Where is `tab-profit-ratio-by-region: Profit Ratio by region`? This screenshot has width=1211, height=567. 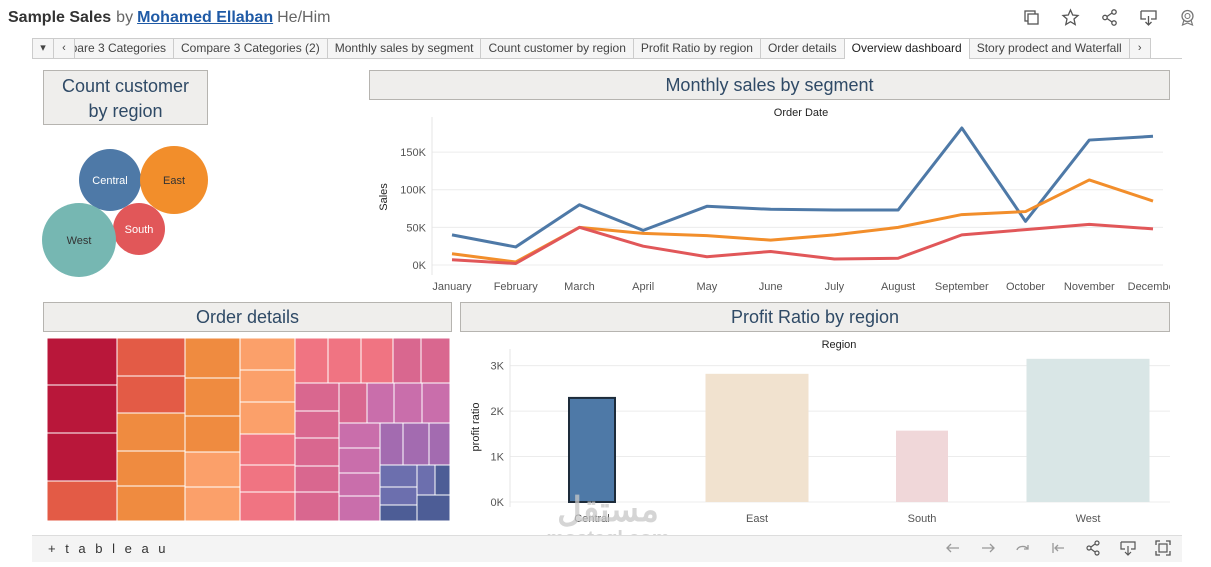 tab-profit-ratio-by-region: Profit Ratio by region is located at coordinates (696, 48).